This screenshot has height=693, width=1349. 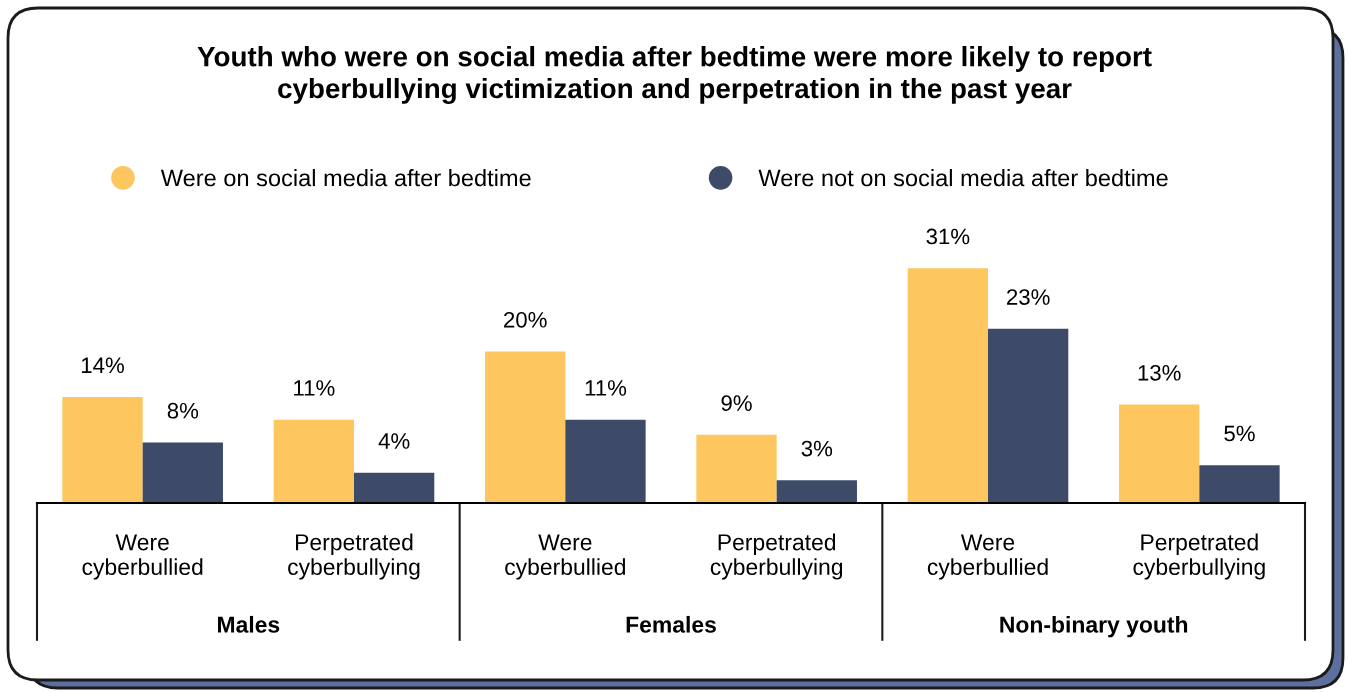 What do you see at coordinates (1028, 297) in the screenshot?
I see `data-label: 23%` at bounding box center [1028, 297].